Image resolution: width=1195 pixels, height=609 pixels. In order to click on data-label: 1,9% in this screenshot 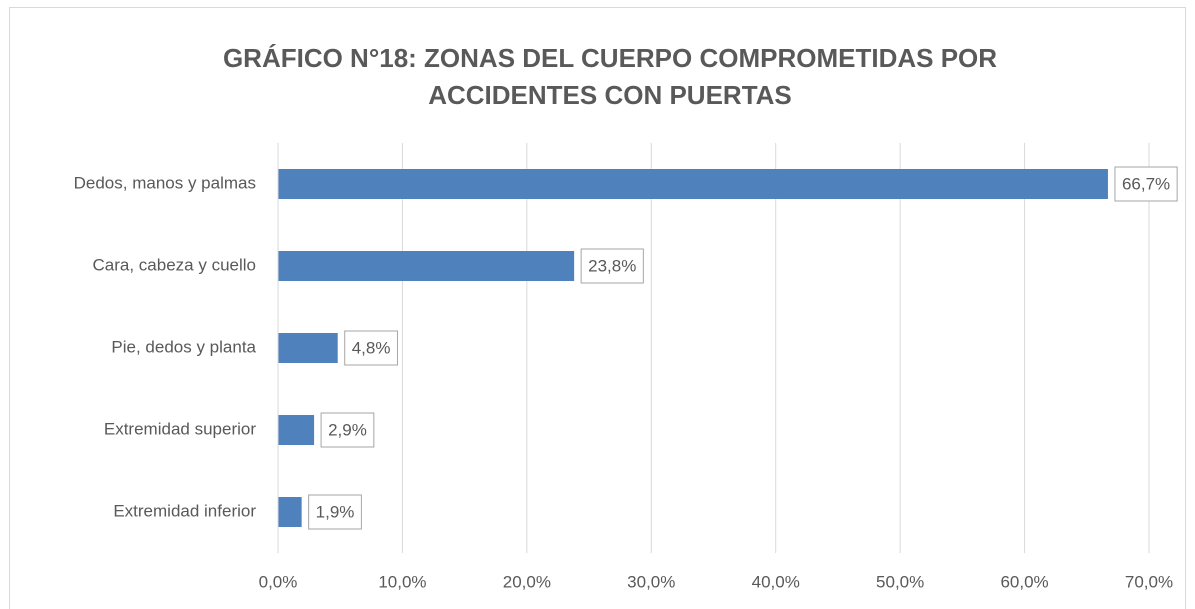, I will do `click(335, 511)`.